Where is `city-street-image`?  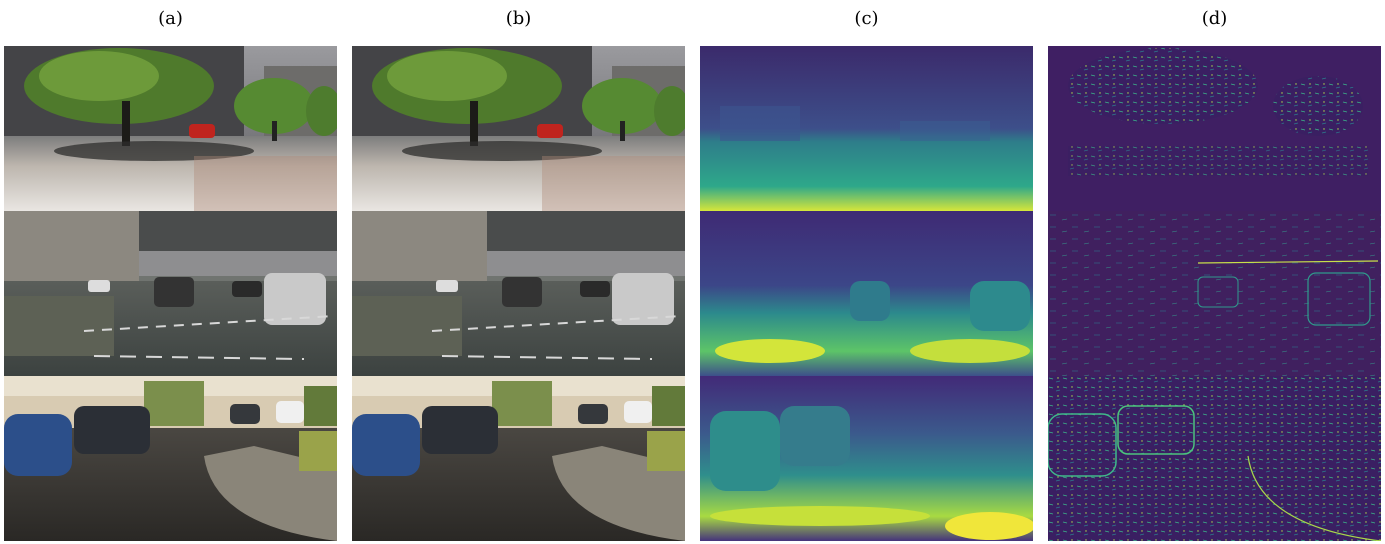 city-street-image is located at coordinates (170, 293).